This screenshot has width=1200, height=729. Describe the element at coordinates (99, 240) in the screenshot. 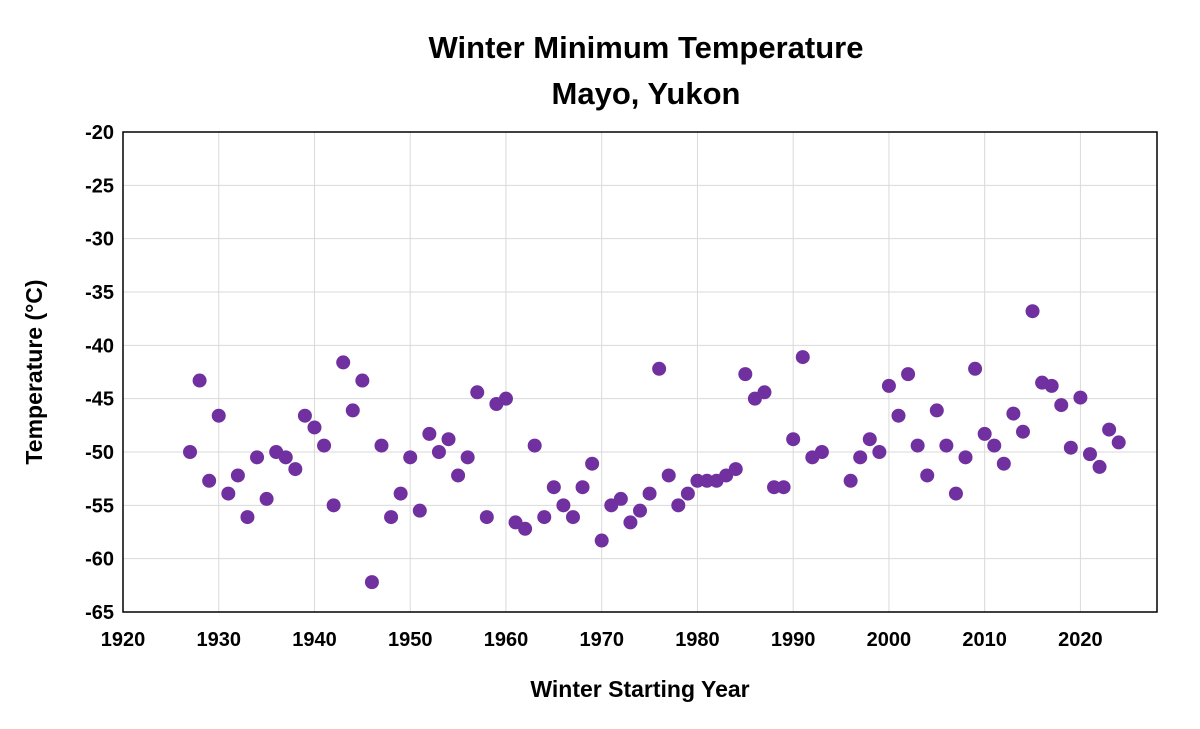

I see `y-tick-label: -30` at that location.